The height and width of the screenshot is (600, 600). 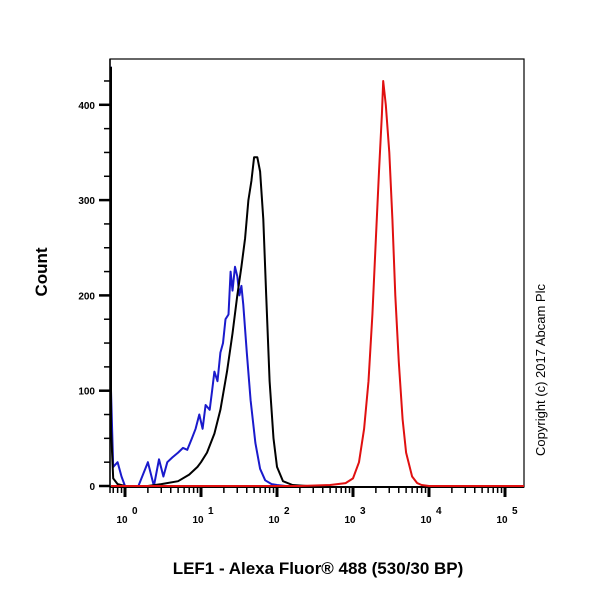 What do you see at coordinates (439, 511) in the screenshot?
I see `x-tick-exponent: 4` at bounding box center [439, 511].